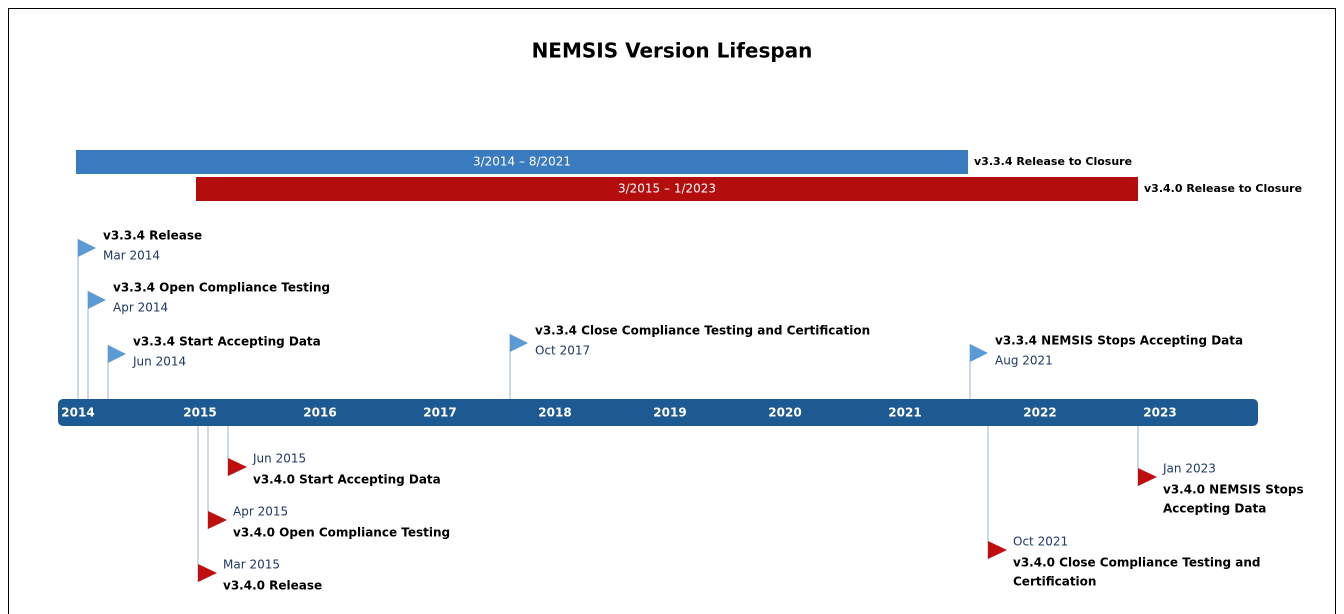 Image resolution: width=1344 pixels, height=614 pixels. What do you see at coordinates (77, 413) in the screenshot?
I see `year-label: 2014` at bounding box center [77, 413].